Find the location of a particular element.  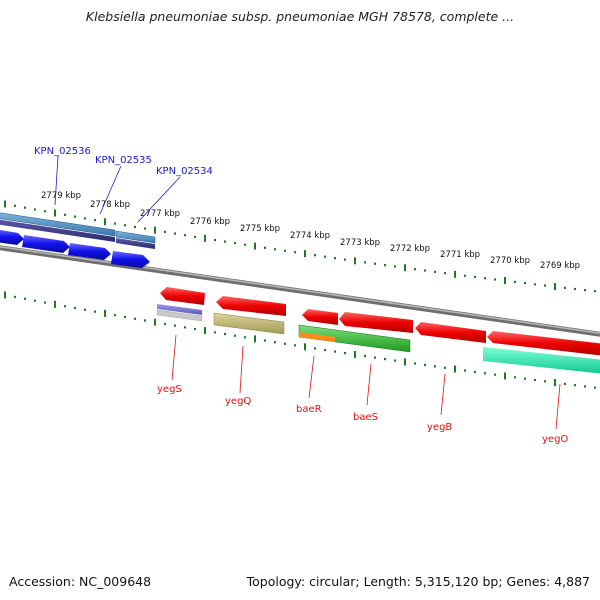

gene-bar-yegS-gray is located at coordinates (179, 315).